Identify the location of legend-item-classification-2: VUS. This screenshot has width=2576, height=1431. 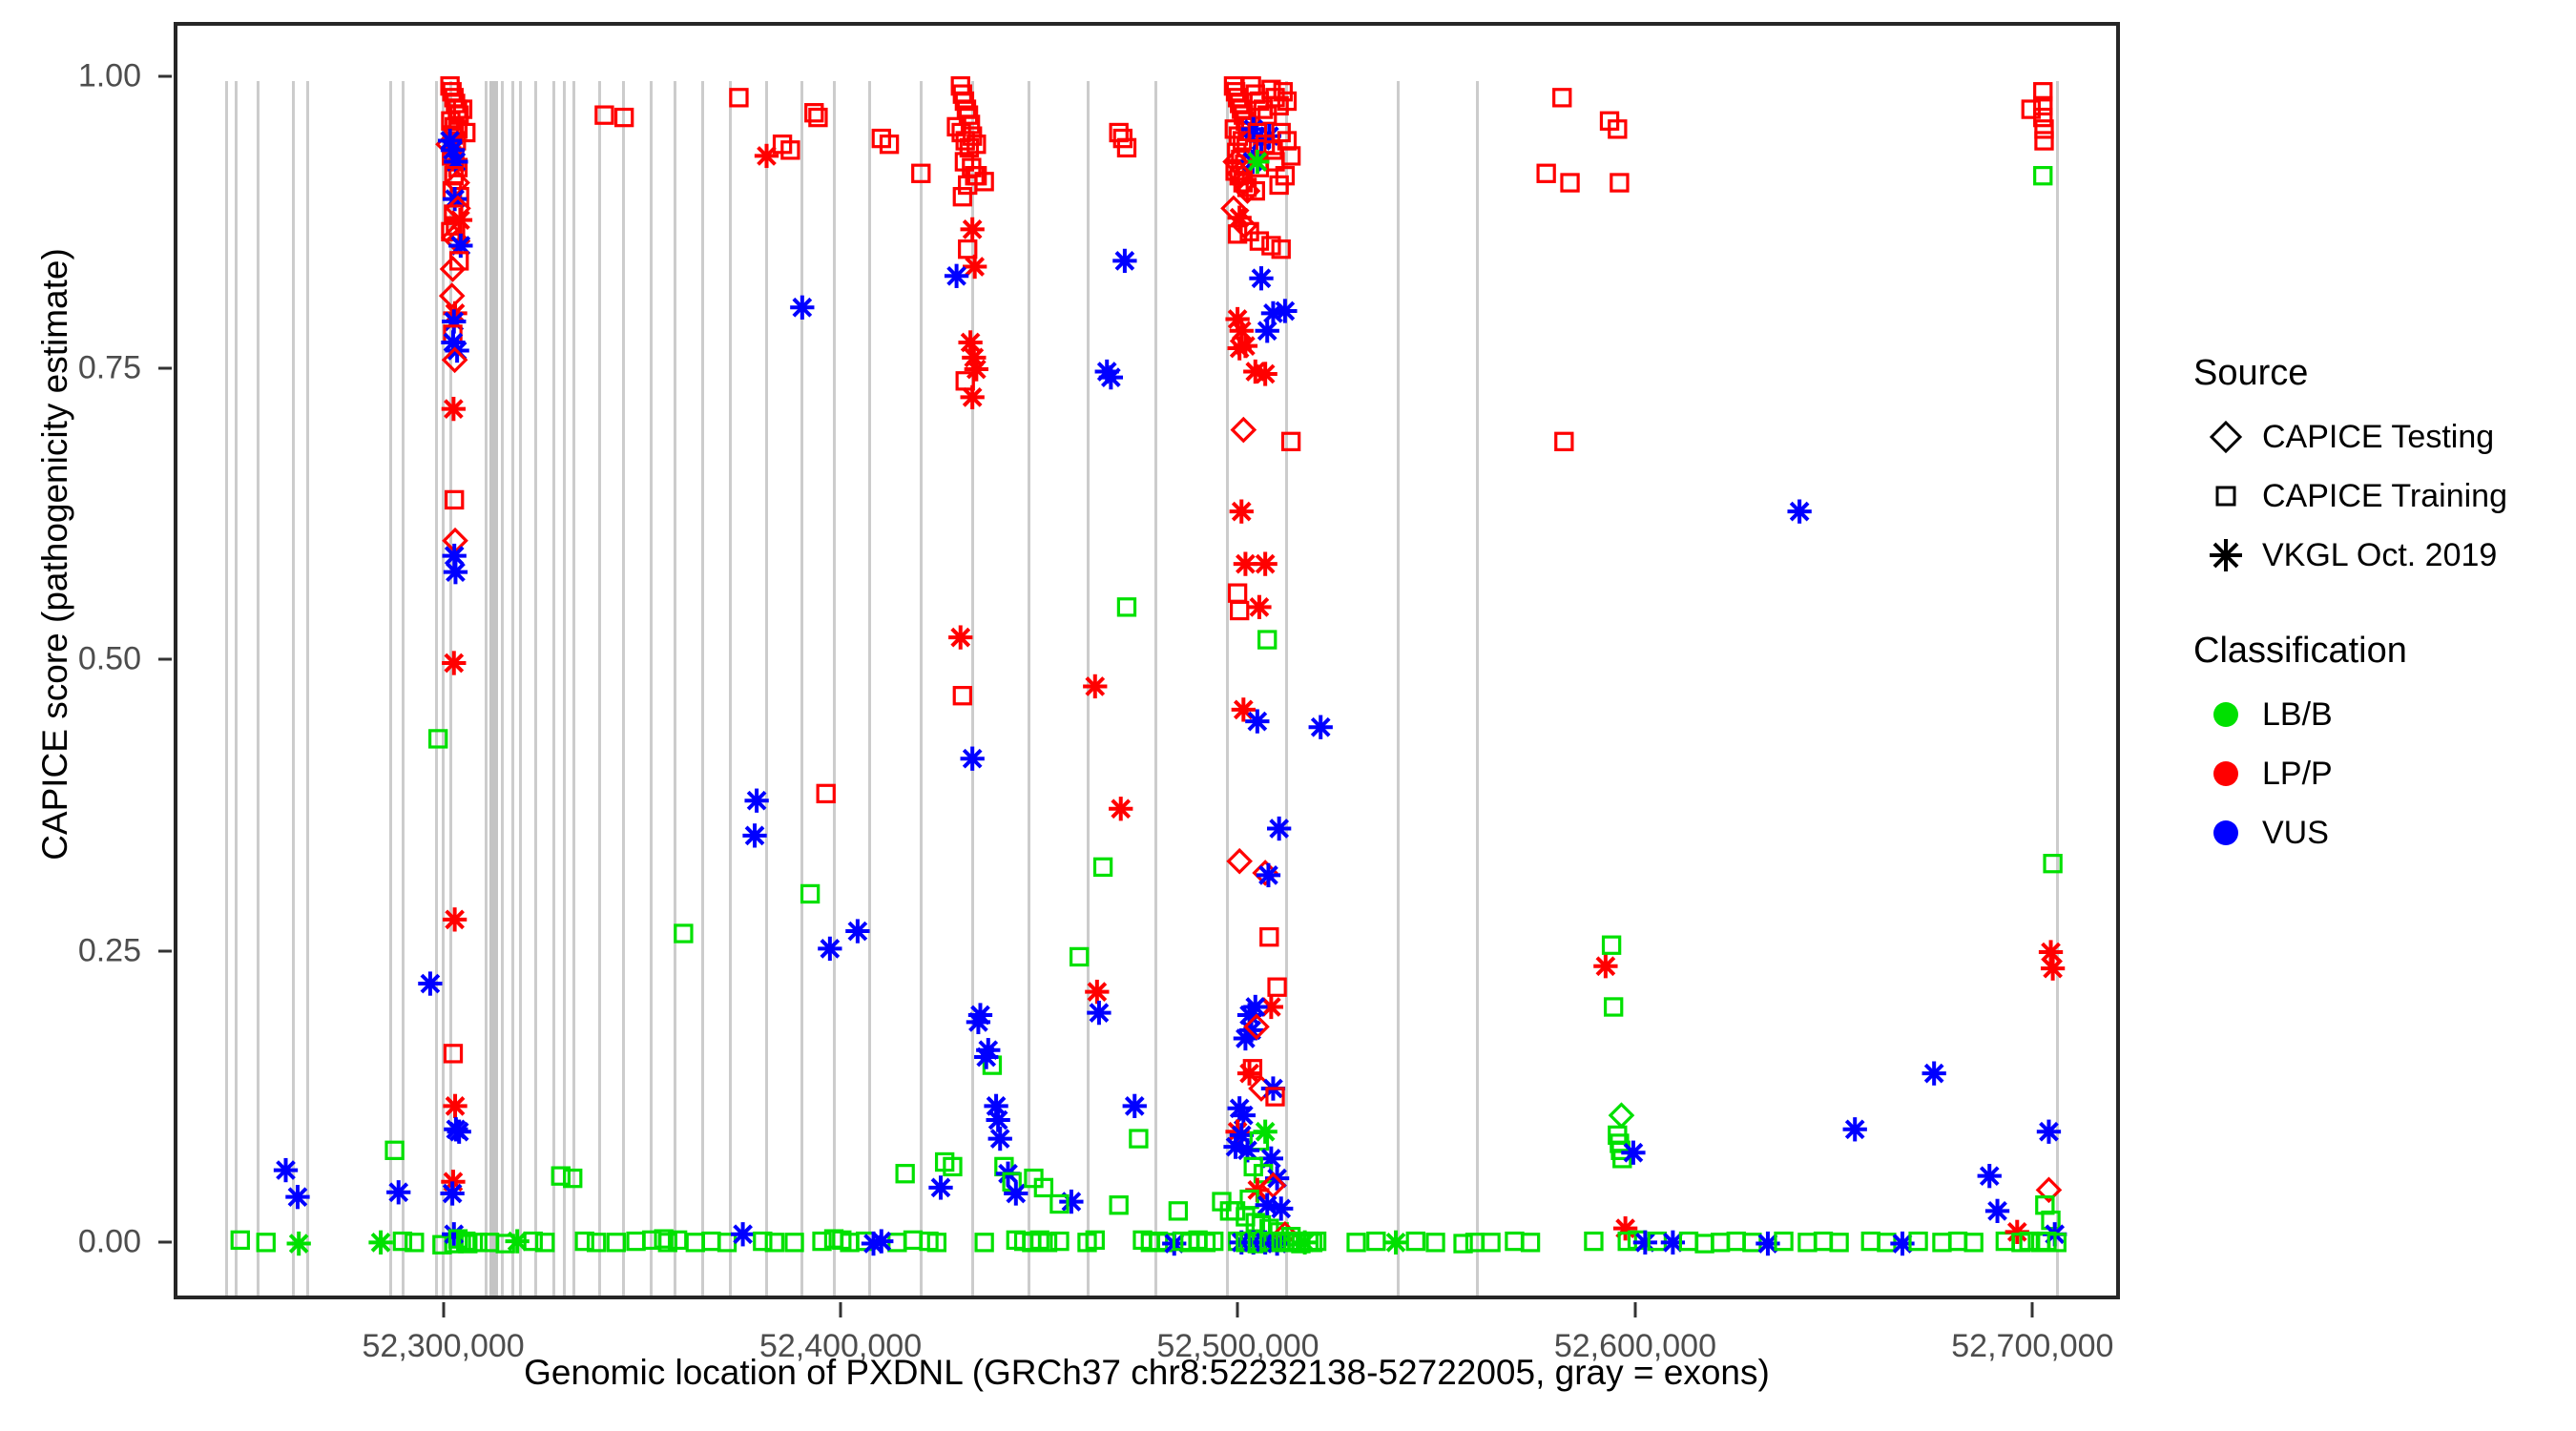
(2380, 833).